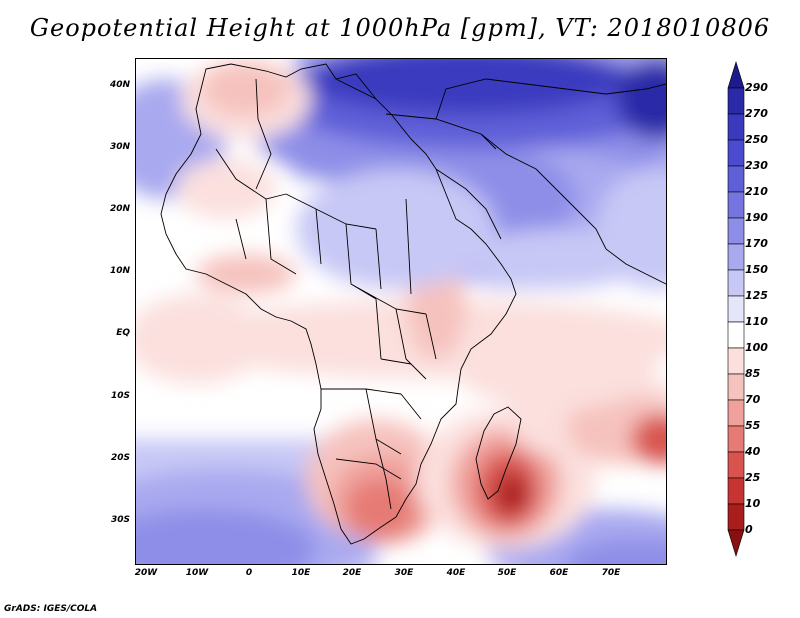 The image size is (800, 618). Describe the element at coordinates (119, 147) in the screenshot. I see `lat-label-30n: 30N` at that location.